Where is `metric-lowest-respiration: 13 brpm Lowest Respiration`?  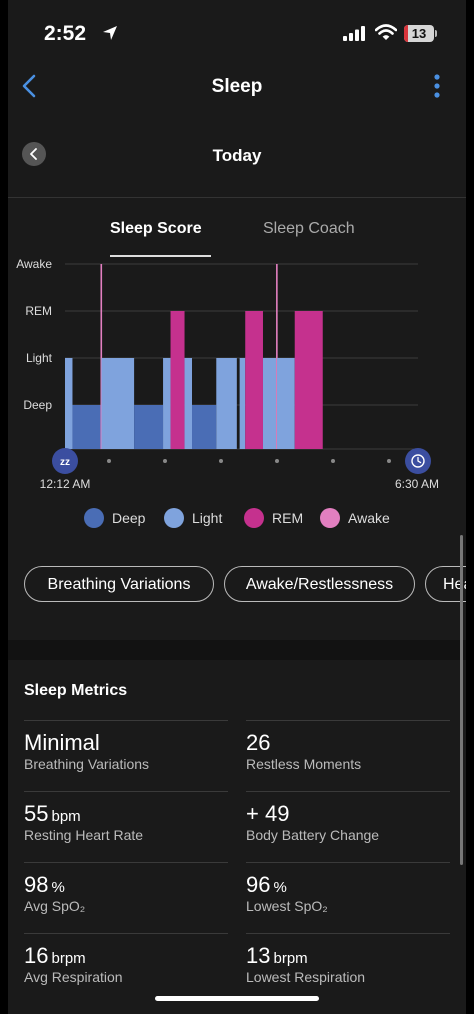
metric-lowest-respiration: 13 brpm Lowest Respiration is located at coordinates (348, 968).